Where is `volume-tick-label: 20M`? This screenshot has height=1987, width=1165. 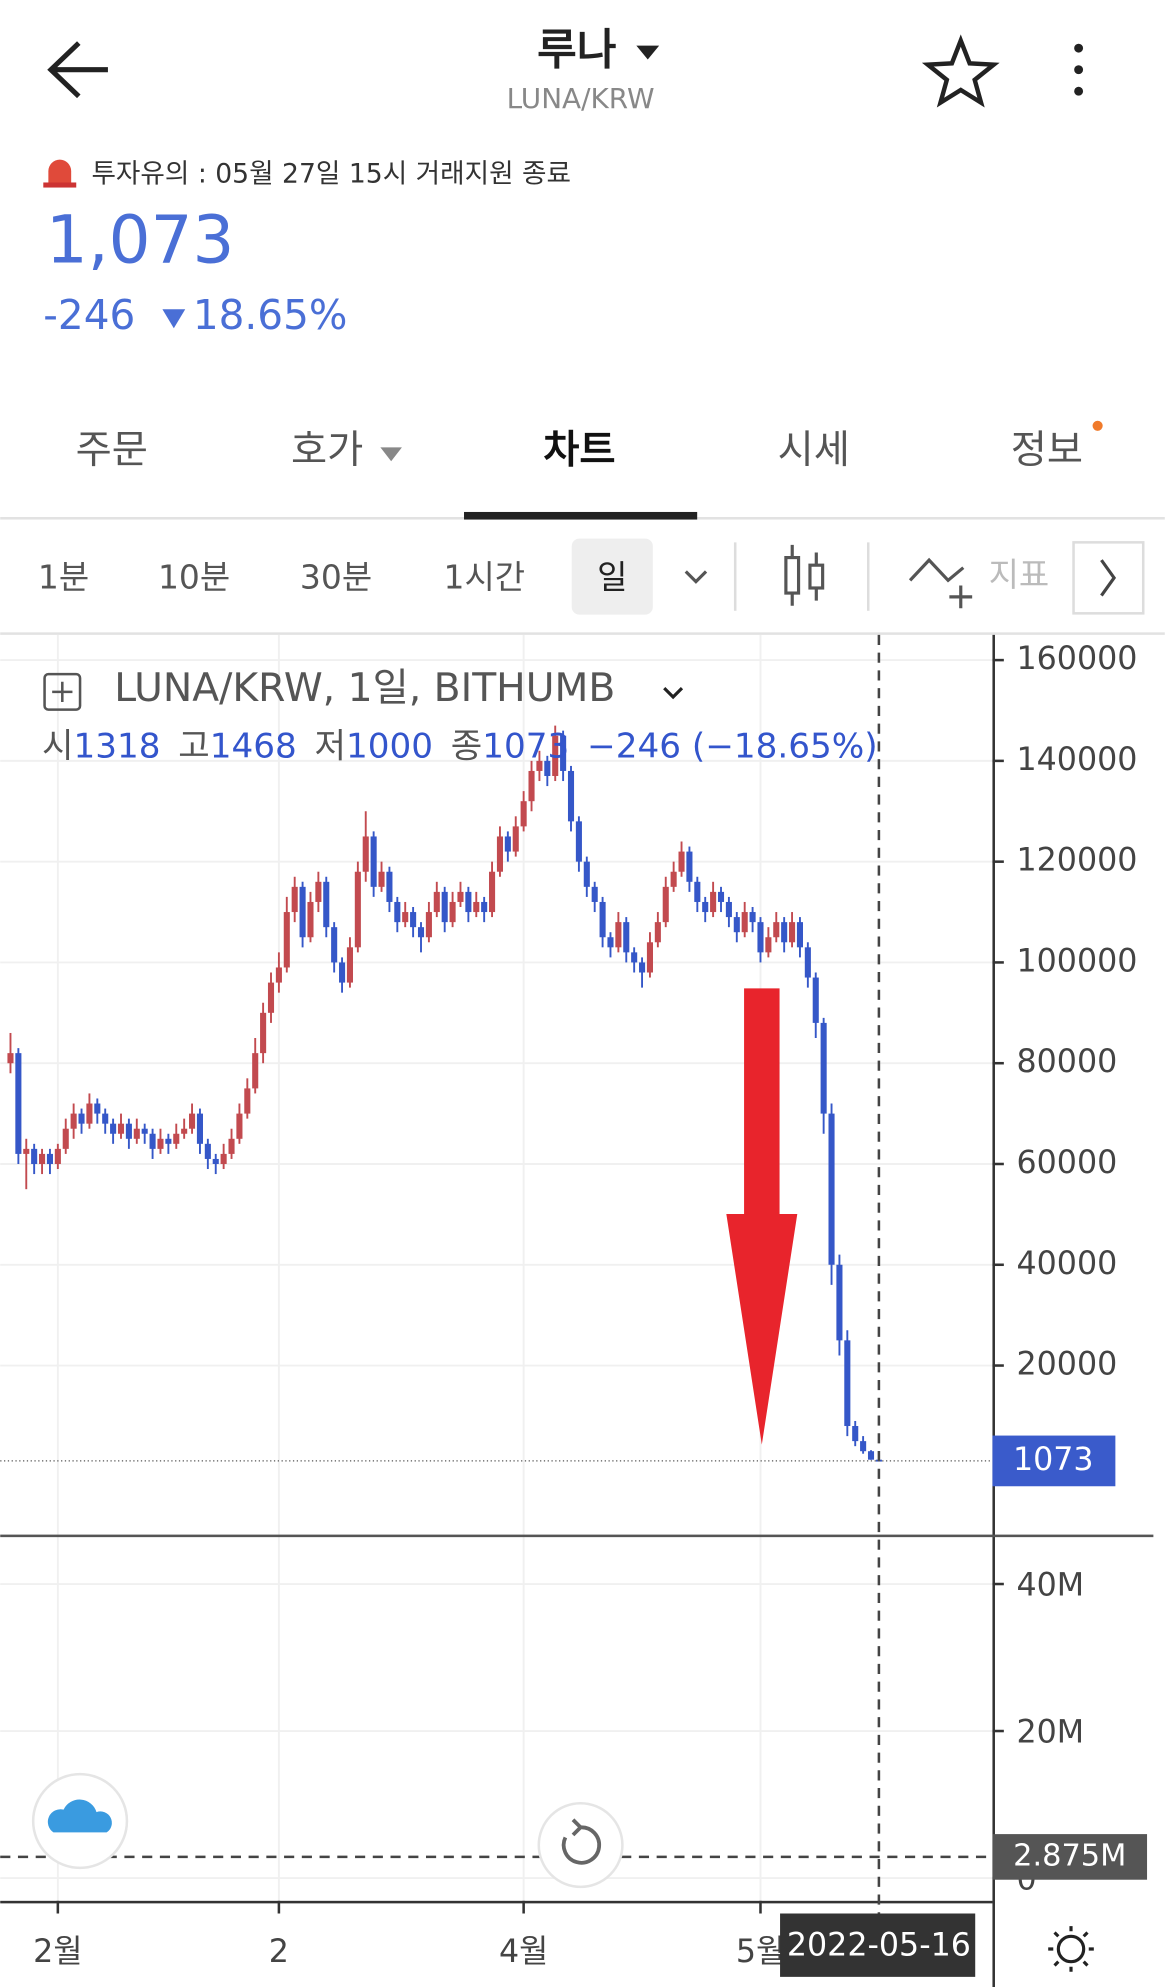
volume-tick-label: 20M is located at coordinates (1051, 1733).